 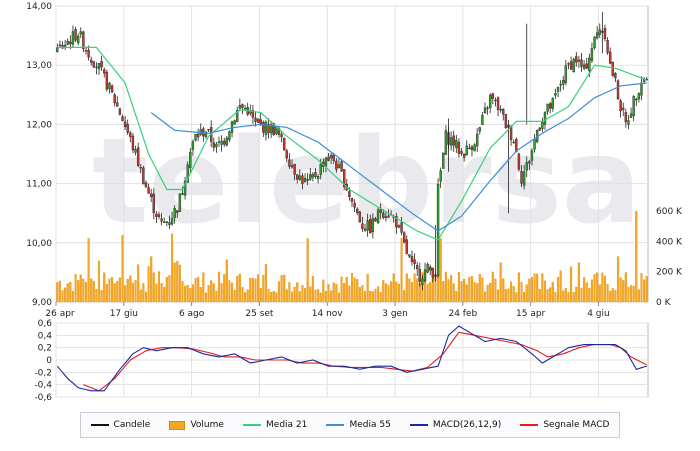 What do you see at coordinates (42, 303) in the screenshot?
I see `price-y-tick-label: 9,00` at bounding box center [42, 303].